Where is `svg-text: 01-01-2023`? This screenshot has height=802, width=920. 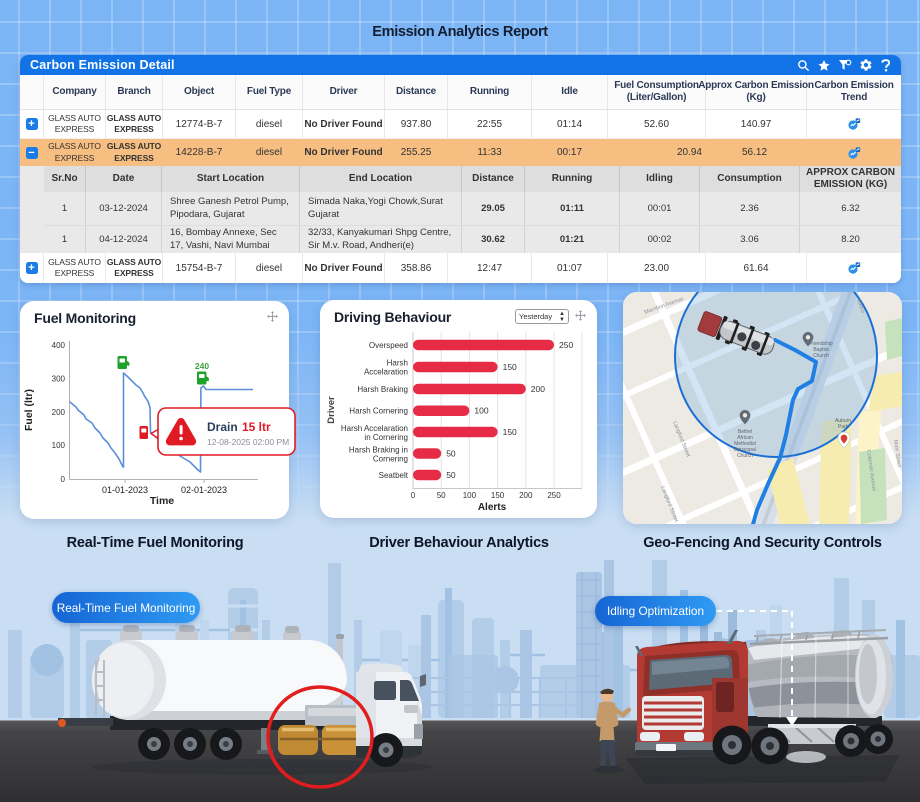 svg-text: 01-01-2023 is located at coordinates (125, 490).